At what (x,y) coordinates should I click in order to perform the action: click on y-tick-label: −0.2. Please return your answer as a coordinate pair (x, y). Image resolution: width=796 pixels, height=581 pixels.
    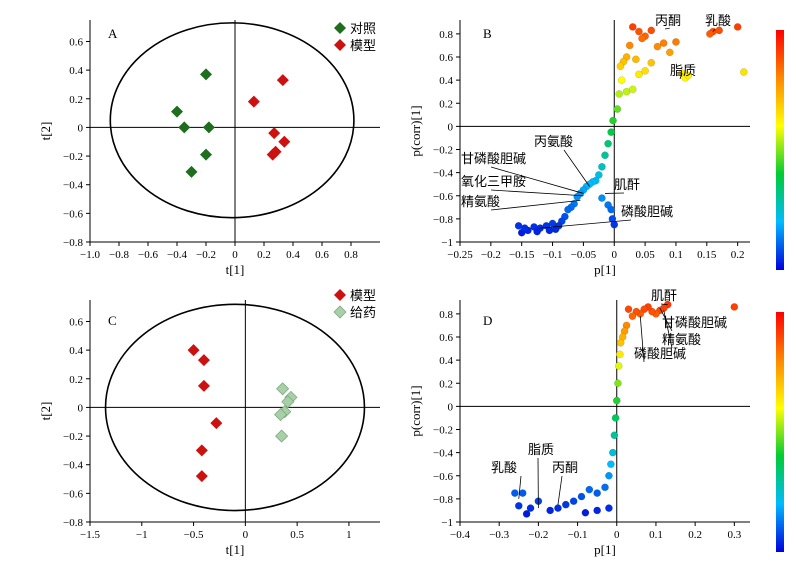
    Looking at the image, I should click on (443, 431).